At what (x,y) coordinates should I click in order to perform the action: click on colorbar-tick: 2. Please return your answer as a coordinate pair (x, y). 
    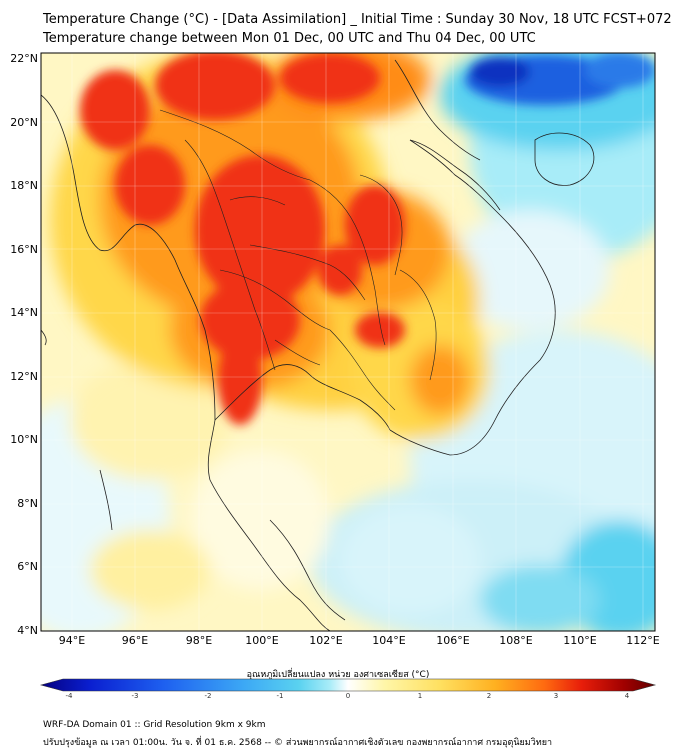
    Looking at the image, I should click on (489, 696).